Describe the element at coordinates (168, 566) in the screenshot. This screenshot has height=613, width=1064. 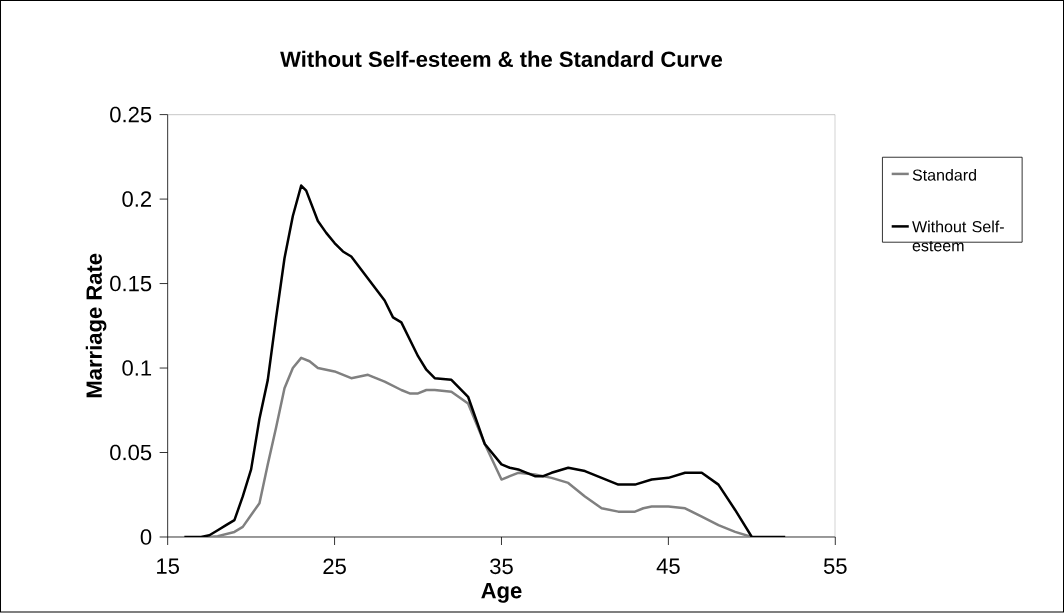
I see `x-tick-label: 15` at that location.